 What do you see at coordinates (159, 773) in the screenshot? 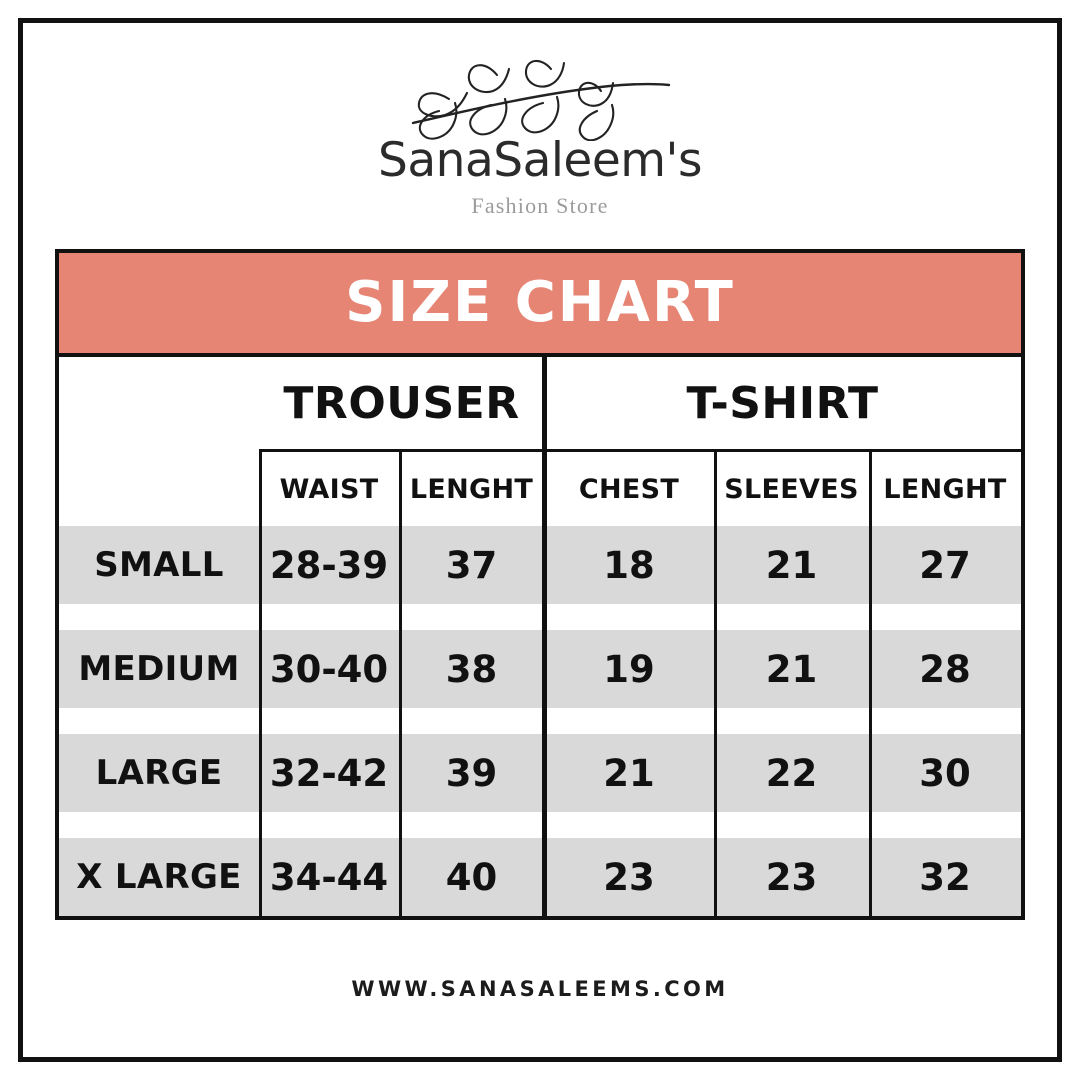
I see `row-size-label: LARGE` at bounding box center [159, 773].